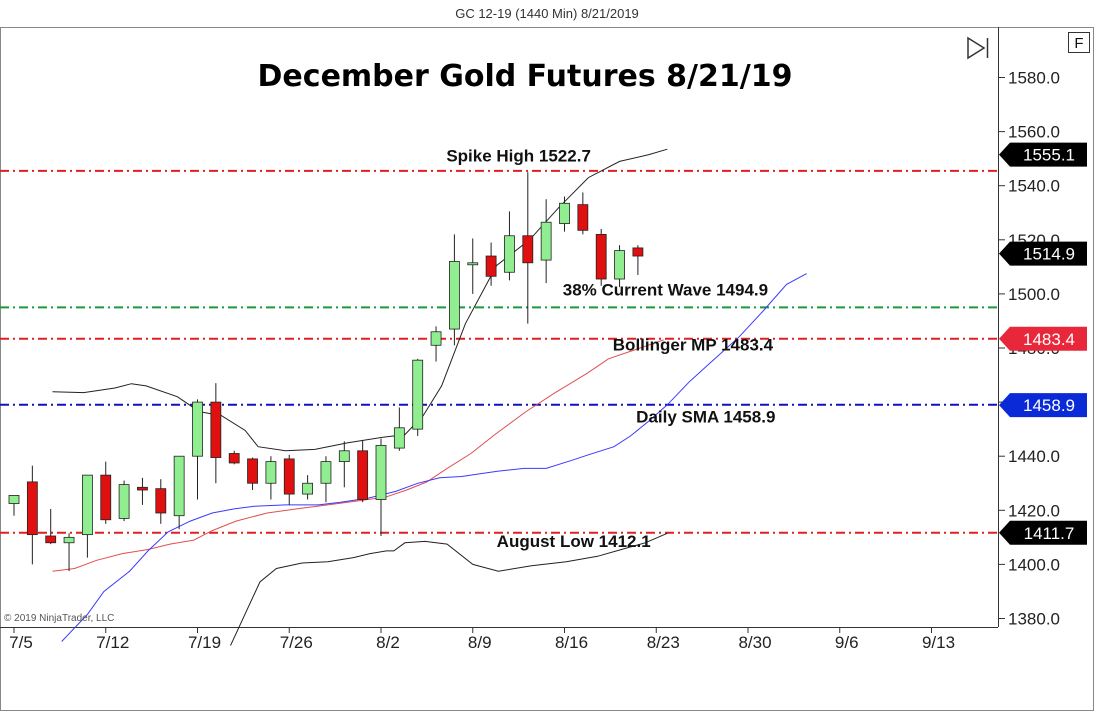 The width and height of the screenshot is (1094, 711). I want to click on x-tick-label: 8/9, so click(480, 642).